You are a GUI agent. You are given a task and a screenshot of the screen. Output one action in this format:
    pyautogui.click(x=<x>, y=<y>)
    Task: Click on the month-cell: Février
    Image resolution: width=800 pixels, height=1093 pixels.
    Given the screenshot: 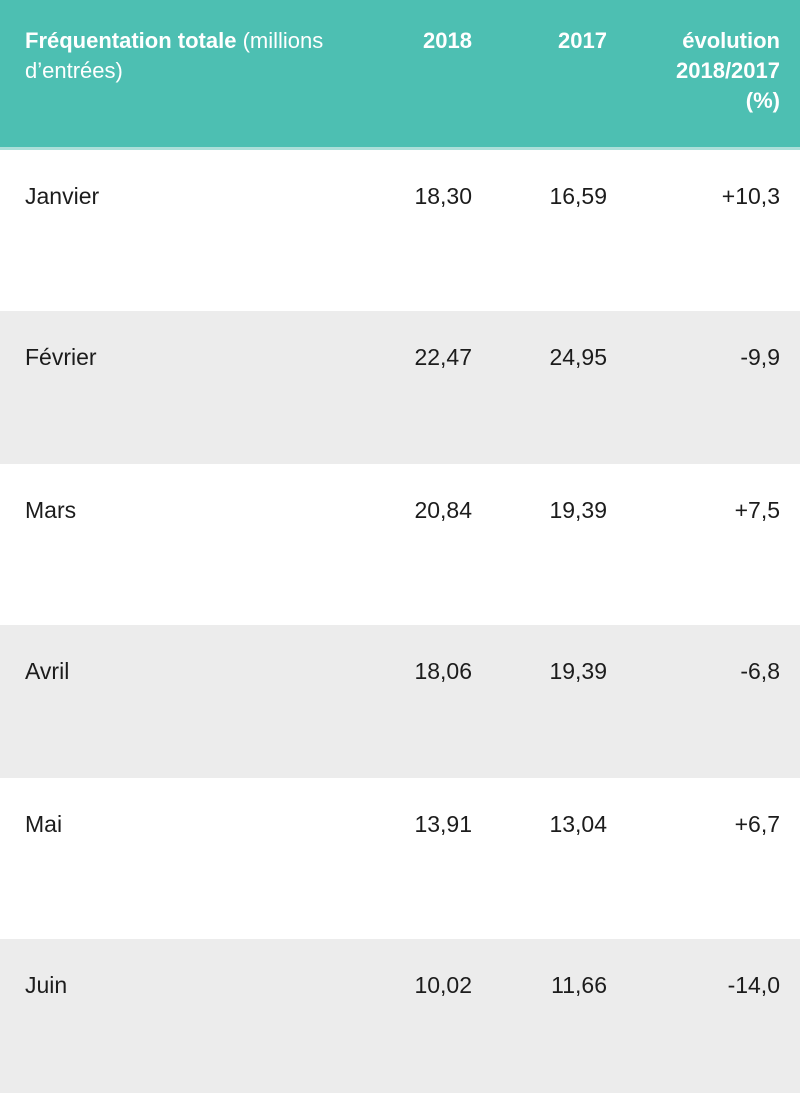 What is the action you would take?
    pyautogui.click(x=61, y=357)
    